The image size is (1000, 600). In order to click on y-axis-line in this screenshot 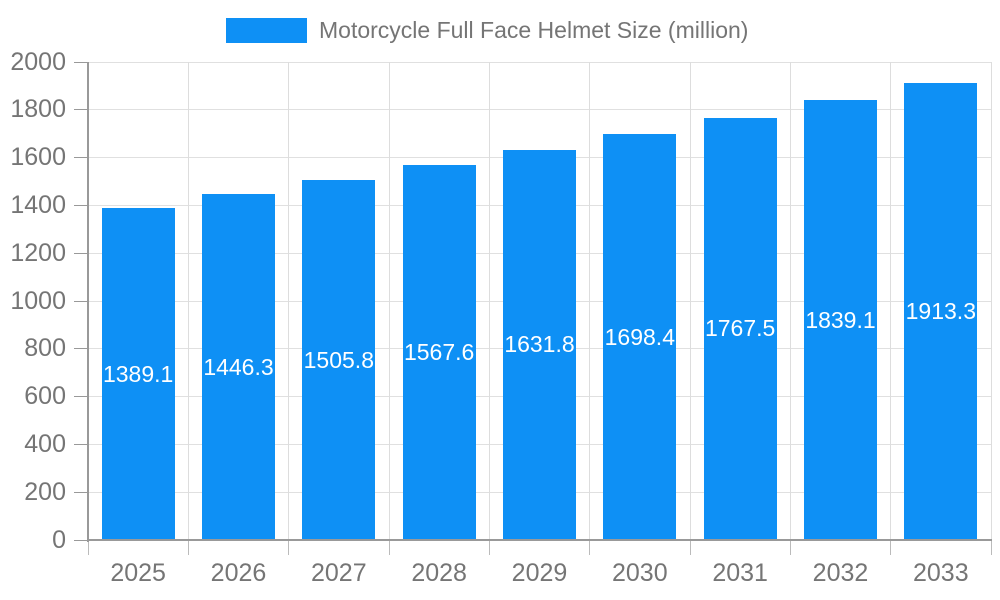, I will do `click(88, 302)`.